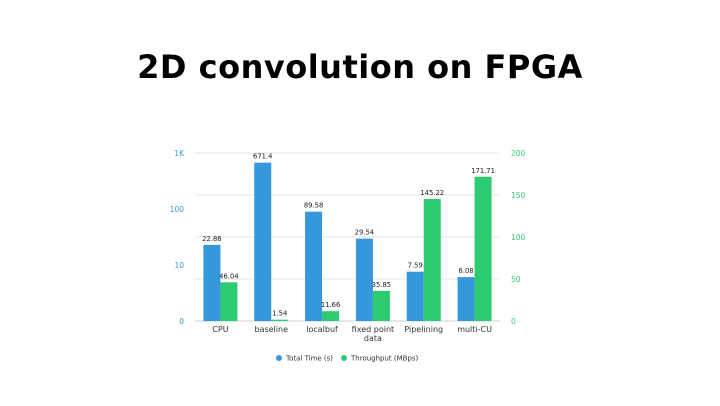 The width and height of the screenshot is (720, 406). Describe the element at coordinates (381, 285) in the screenshot. I see `data-label-throughput: 35.85` at that location.